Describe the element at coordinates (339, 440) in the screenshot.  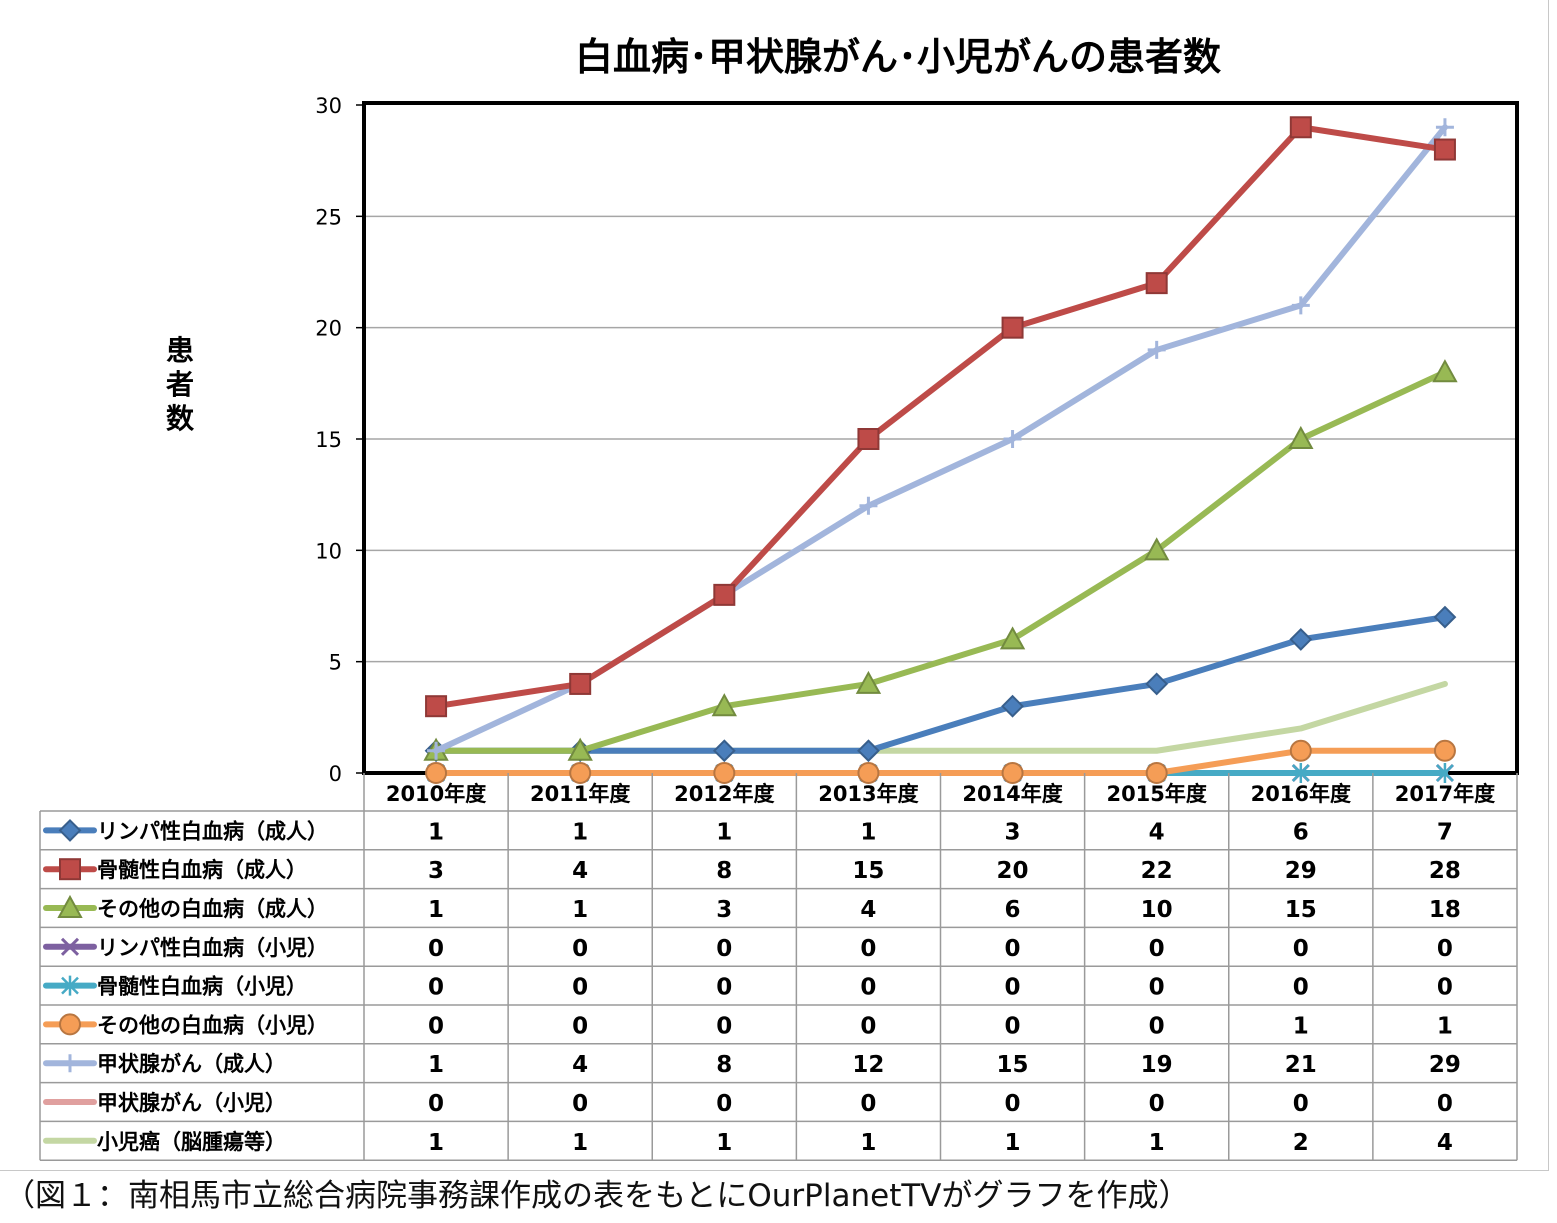
I see `y-axis-ticks: 0 5 10 15 20 25 30` at that location.